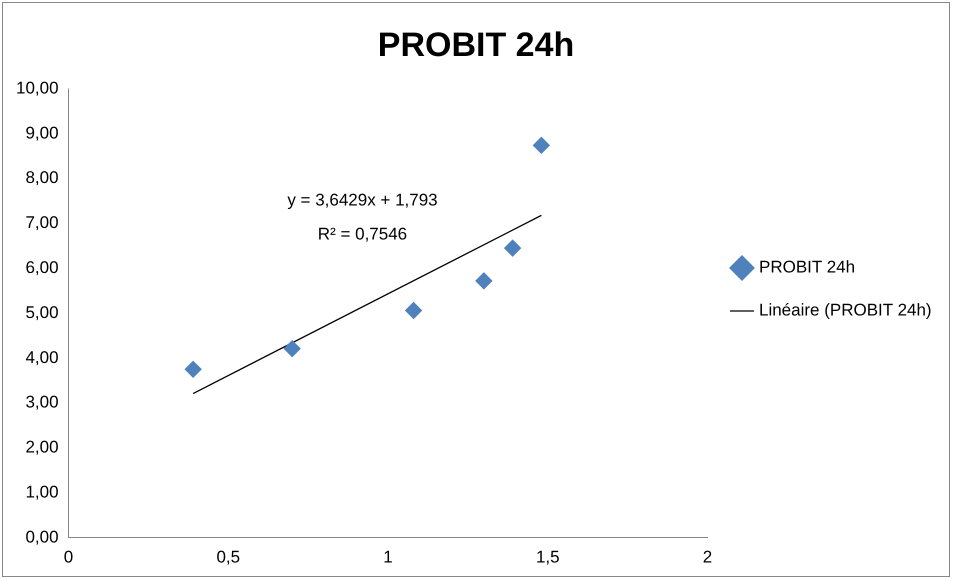  I want to click on x-tick-label: 0, so click(69, 556).